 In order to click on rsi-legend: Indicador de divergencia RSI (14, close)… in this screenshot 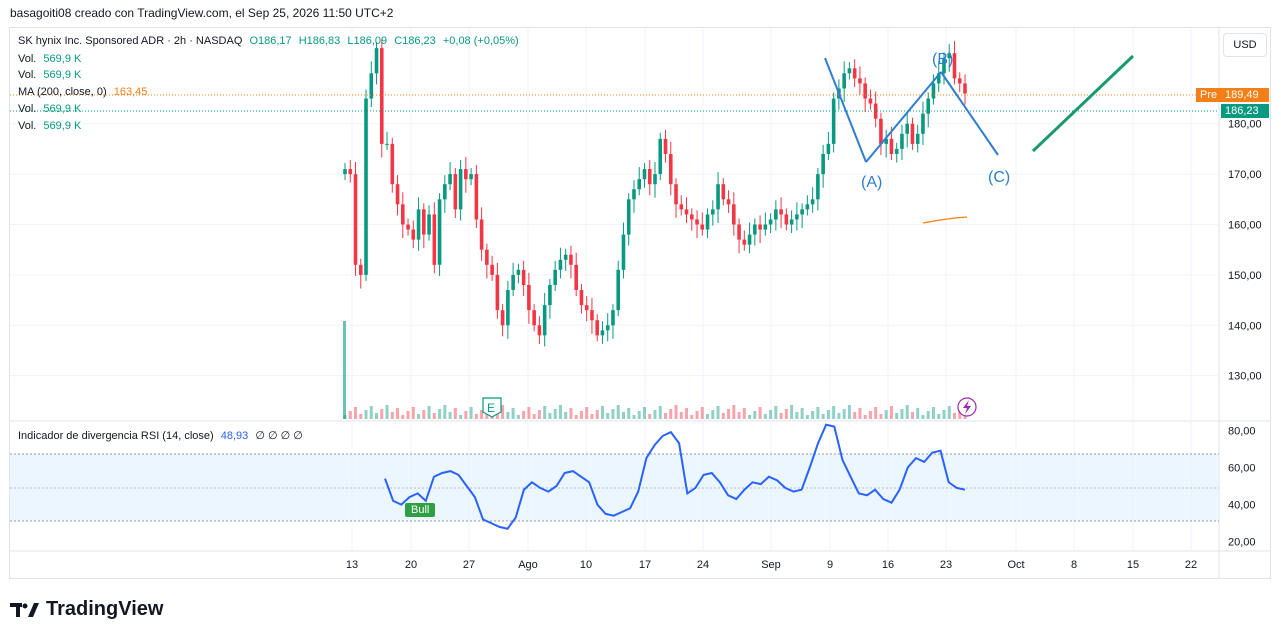, I will do `click(162, 435)`.